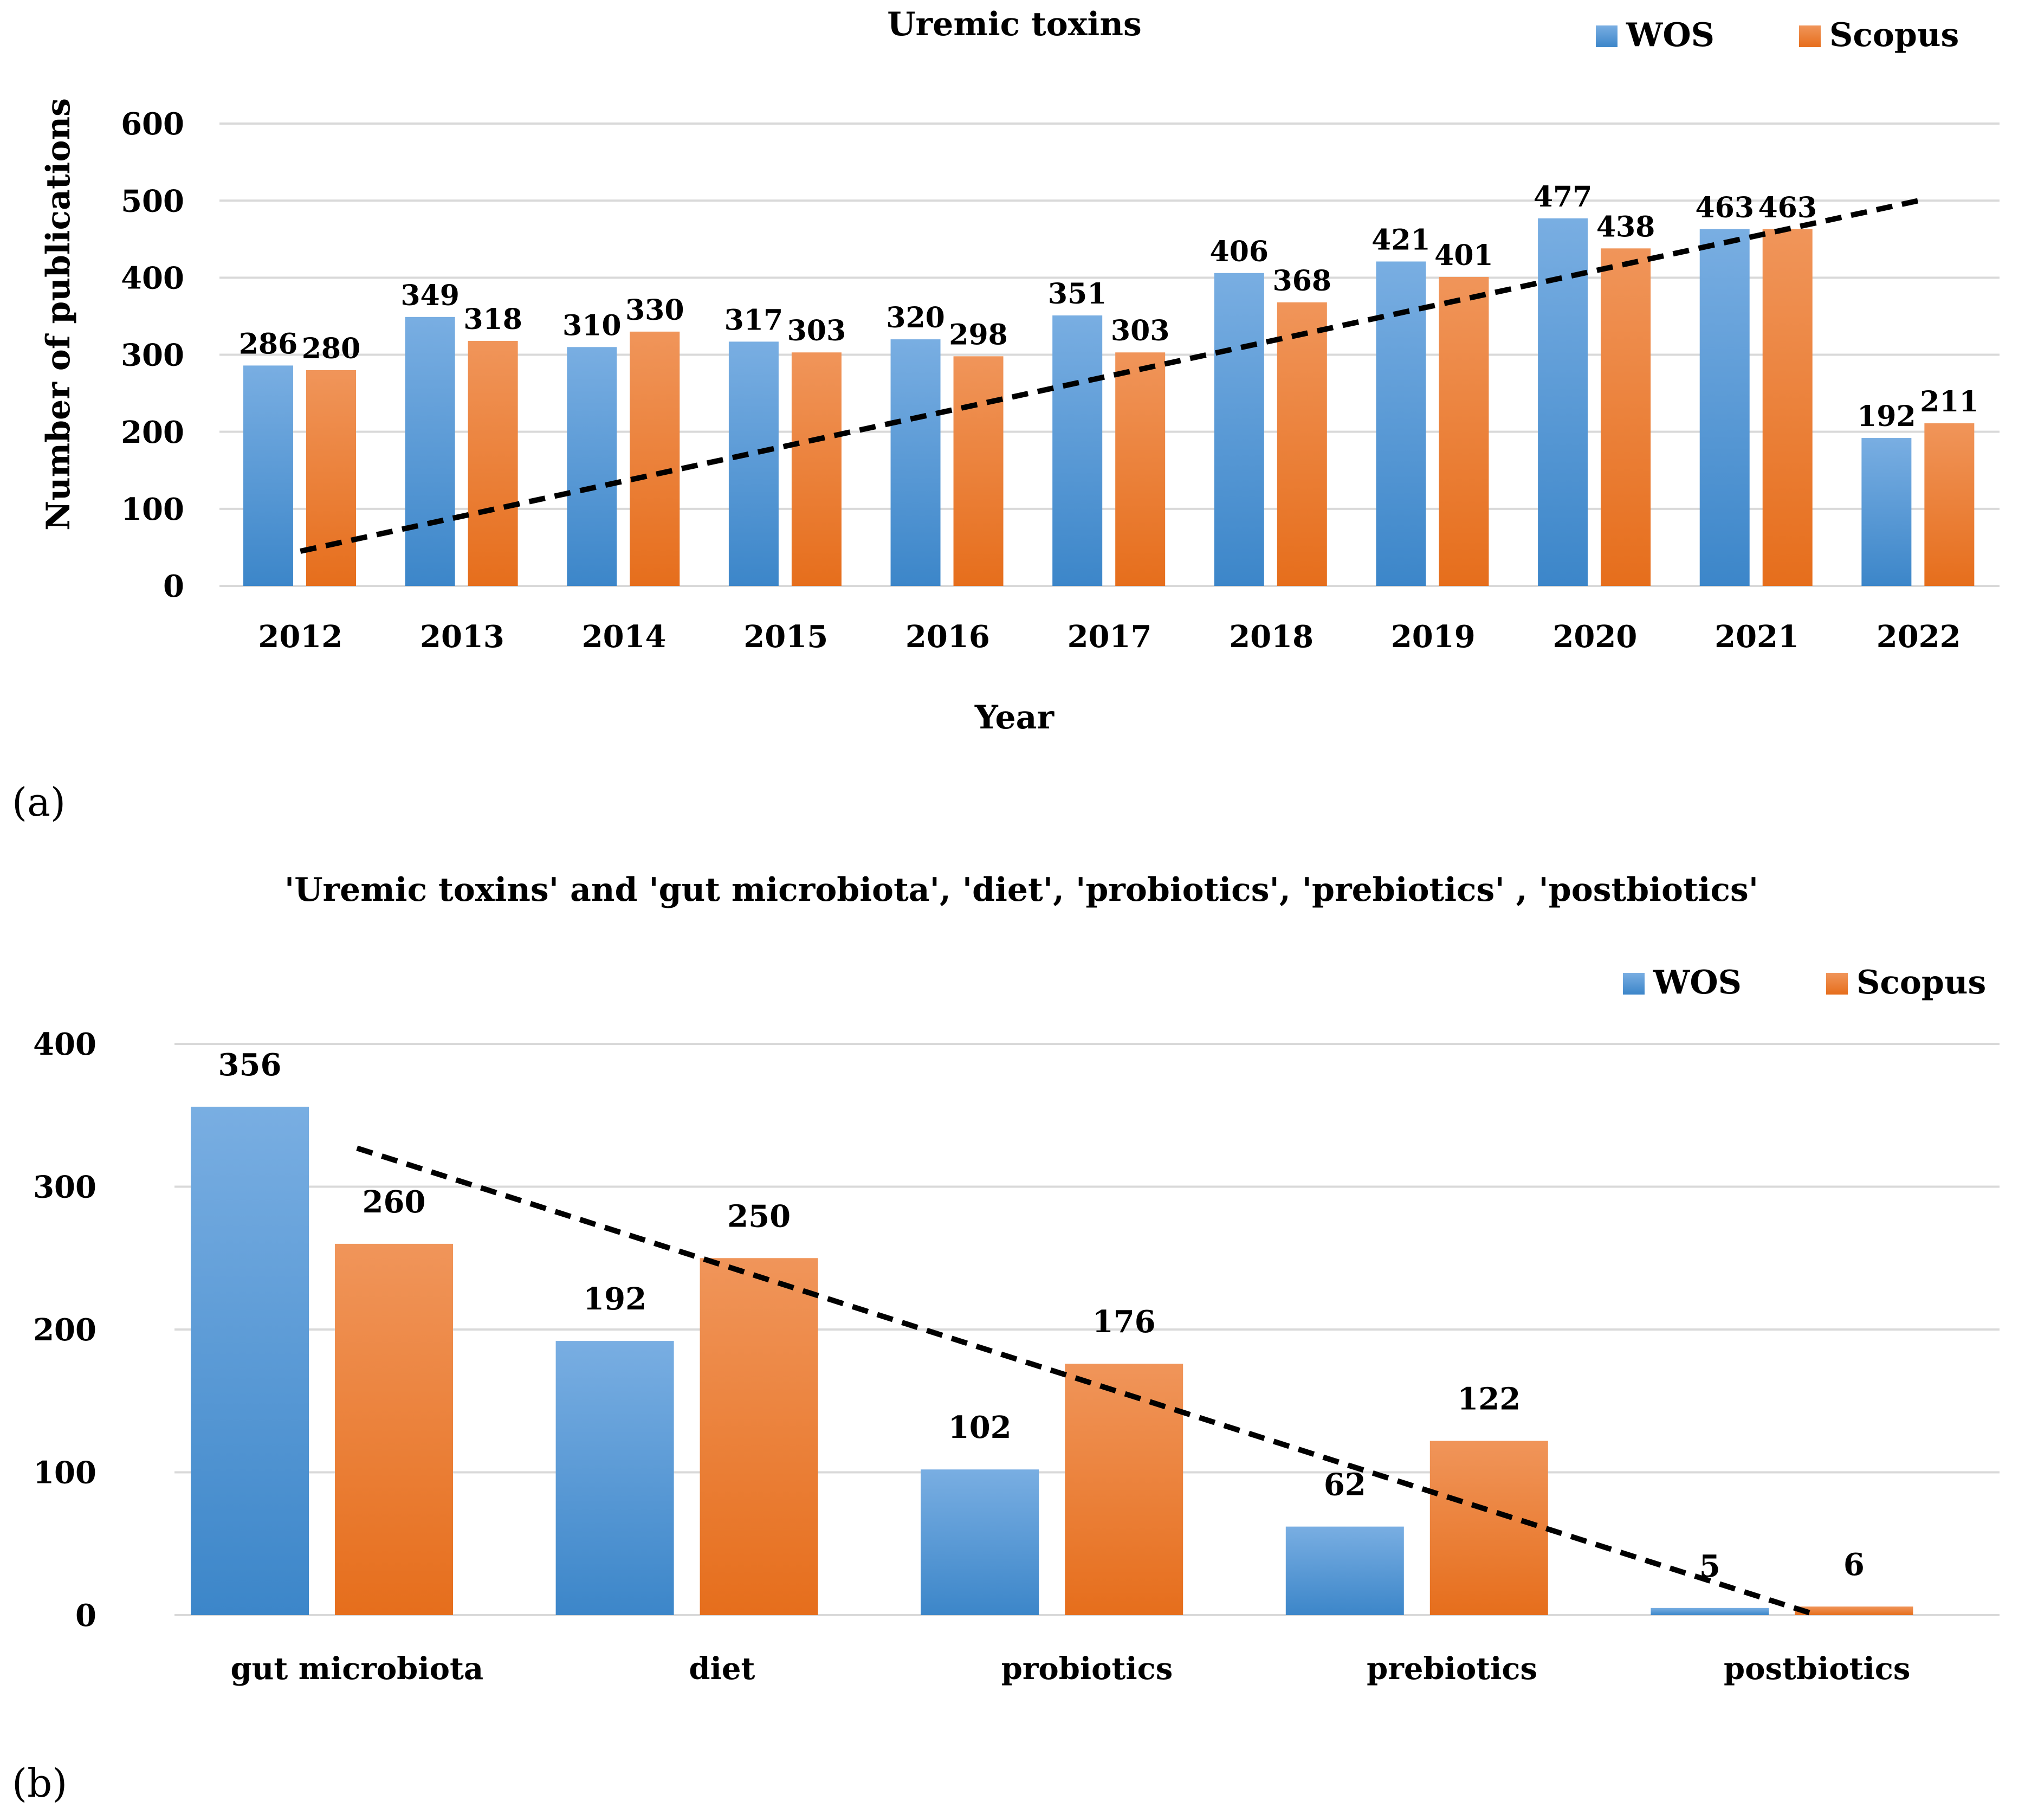  What do you see at coordinates (1015, 718) in the screenshot?
I see `x-axis-title: Year` at bounding box center [1015, 718].